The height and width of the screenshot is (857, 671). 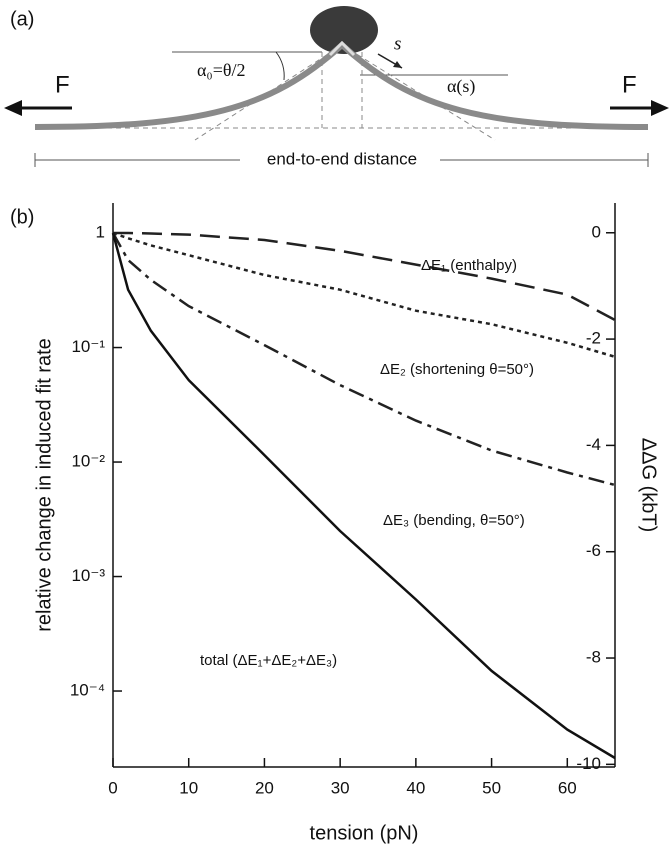 I want to click on y-tick-label: 10⁻², so click(x=88, y=461).